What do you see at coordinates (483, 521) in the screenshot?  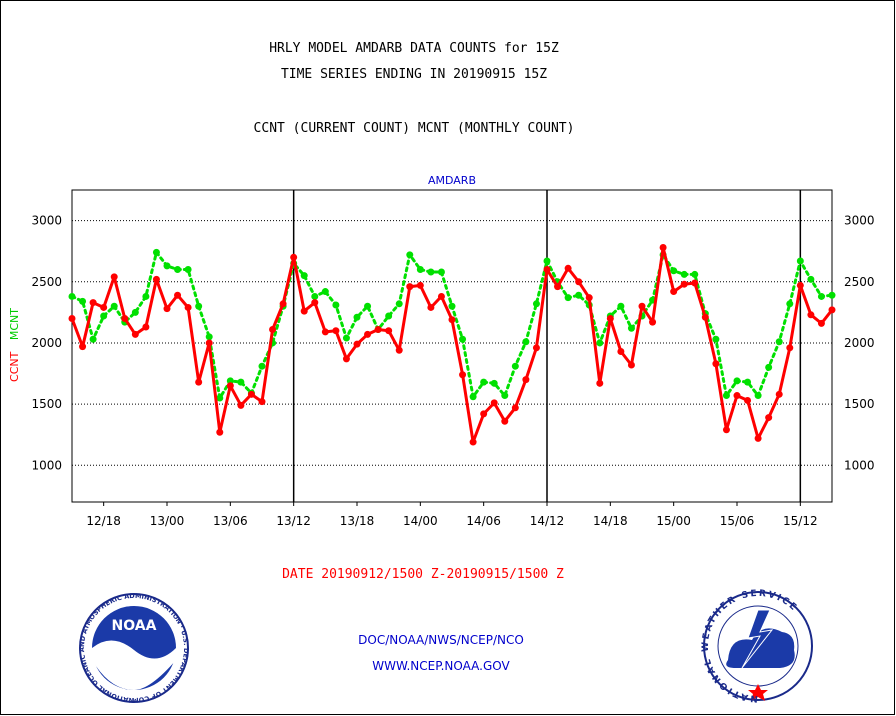 I see `x-tick-label: 14/06` at bounding box center [483, 521].